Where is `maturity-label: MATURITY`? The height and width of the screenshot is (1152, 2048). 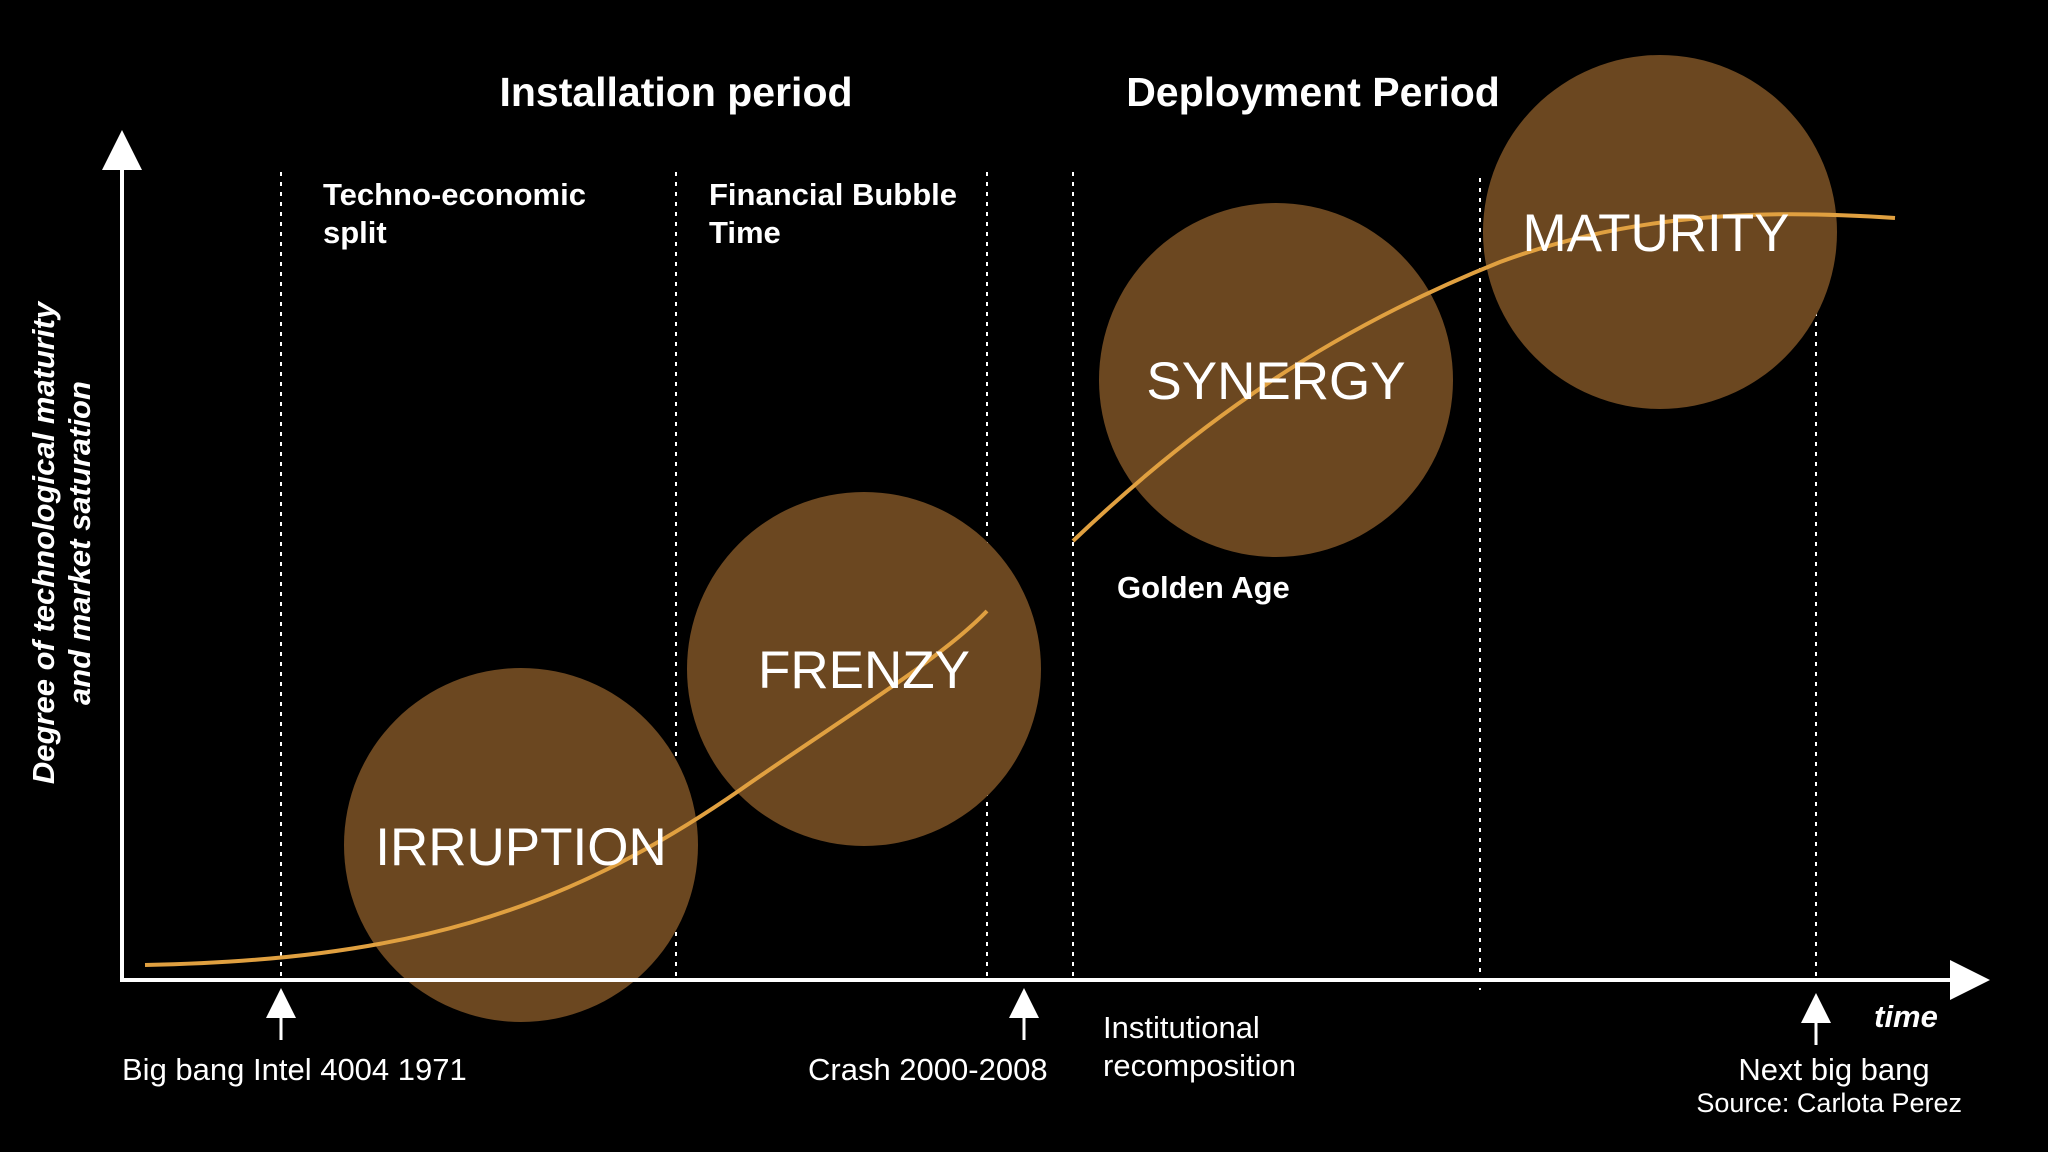
maturity-label: MATURITY is located at coordinates (1656, 233).